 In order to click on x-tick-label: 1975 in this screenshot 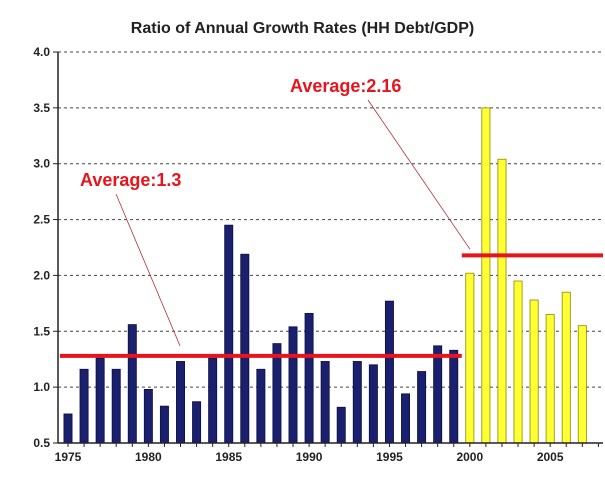, I will do `click(68, 457)`.